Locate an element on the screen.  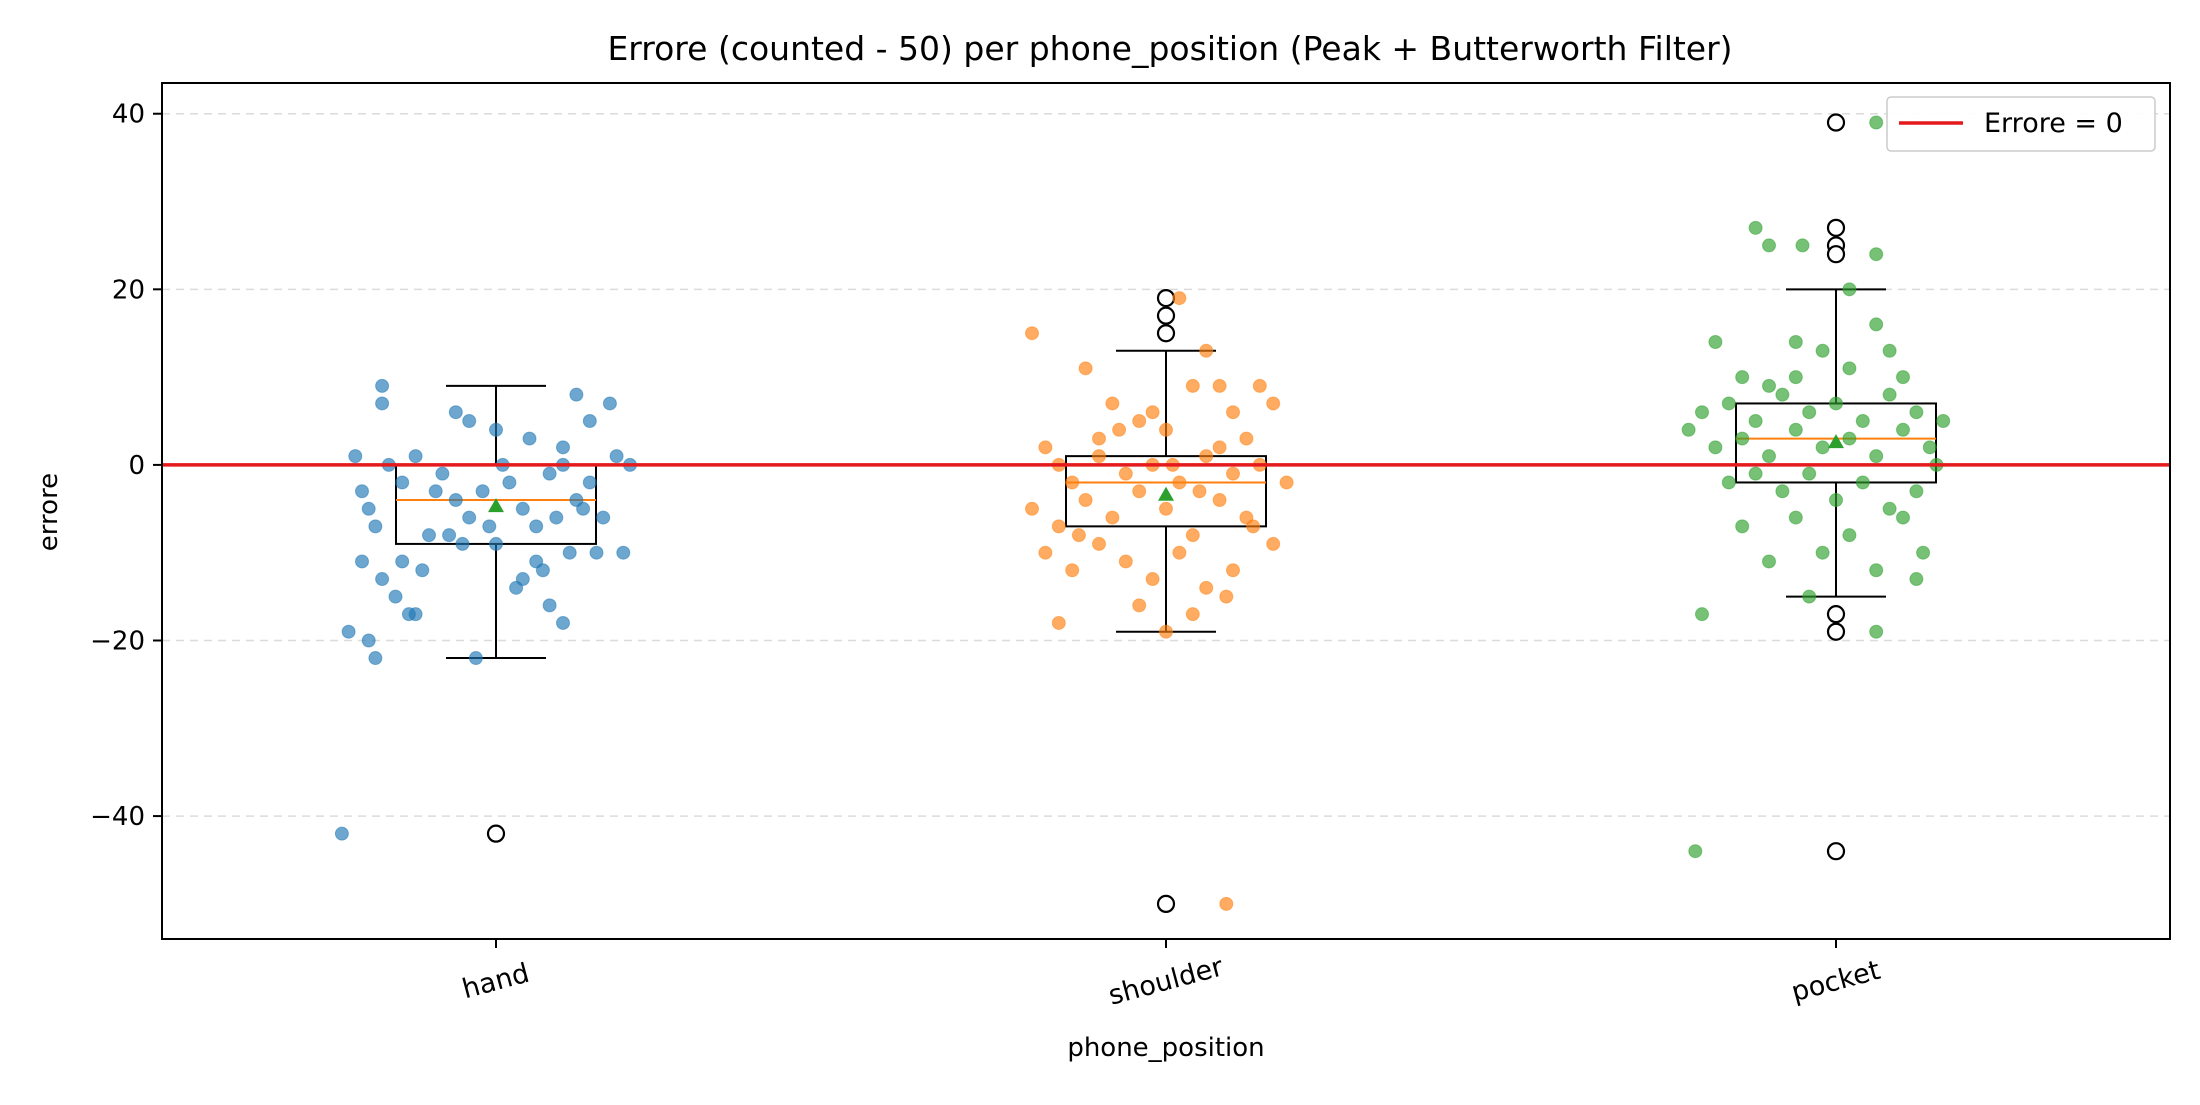
y-tick-label: 0 is located at coordinates (136, 466).